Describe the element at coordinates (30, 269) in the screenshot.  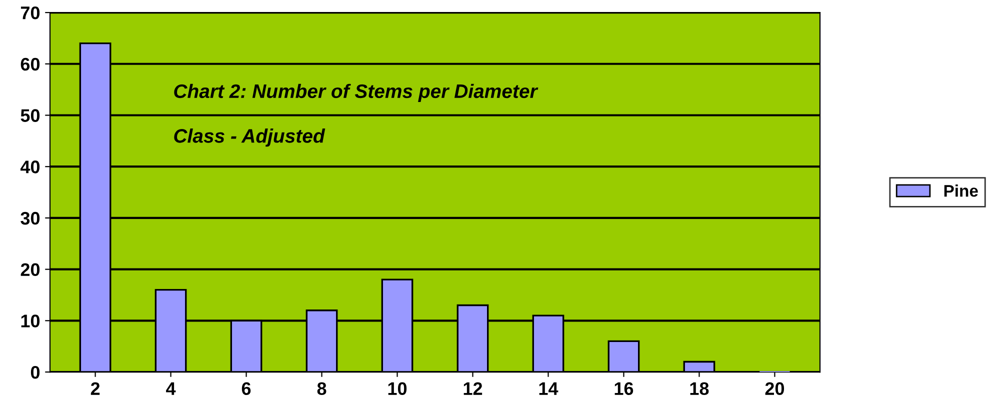
I see `y-tick-label: 20` at that location.